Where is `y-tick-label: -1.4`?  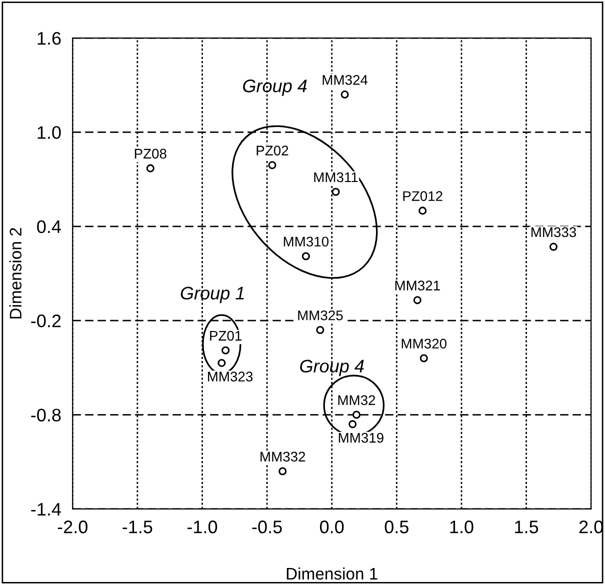
y-tick-label: -1.4 is located at coordinates (46, 509).